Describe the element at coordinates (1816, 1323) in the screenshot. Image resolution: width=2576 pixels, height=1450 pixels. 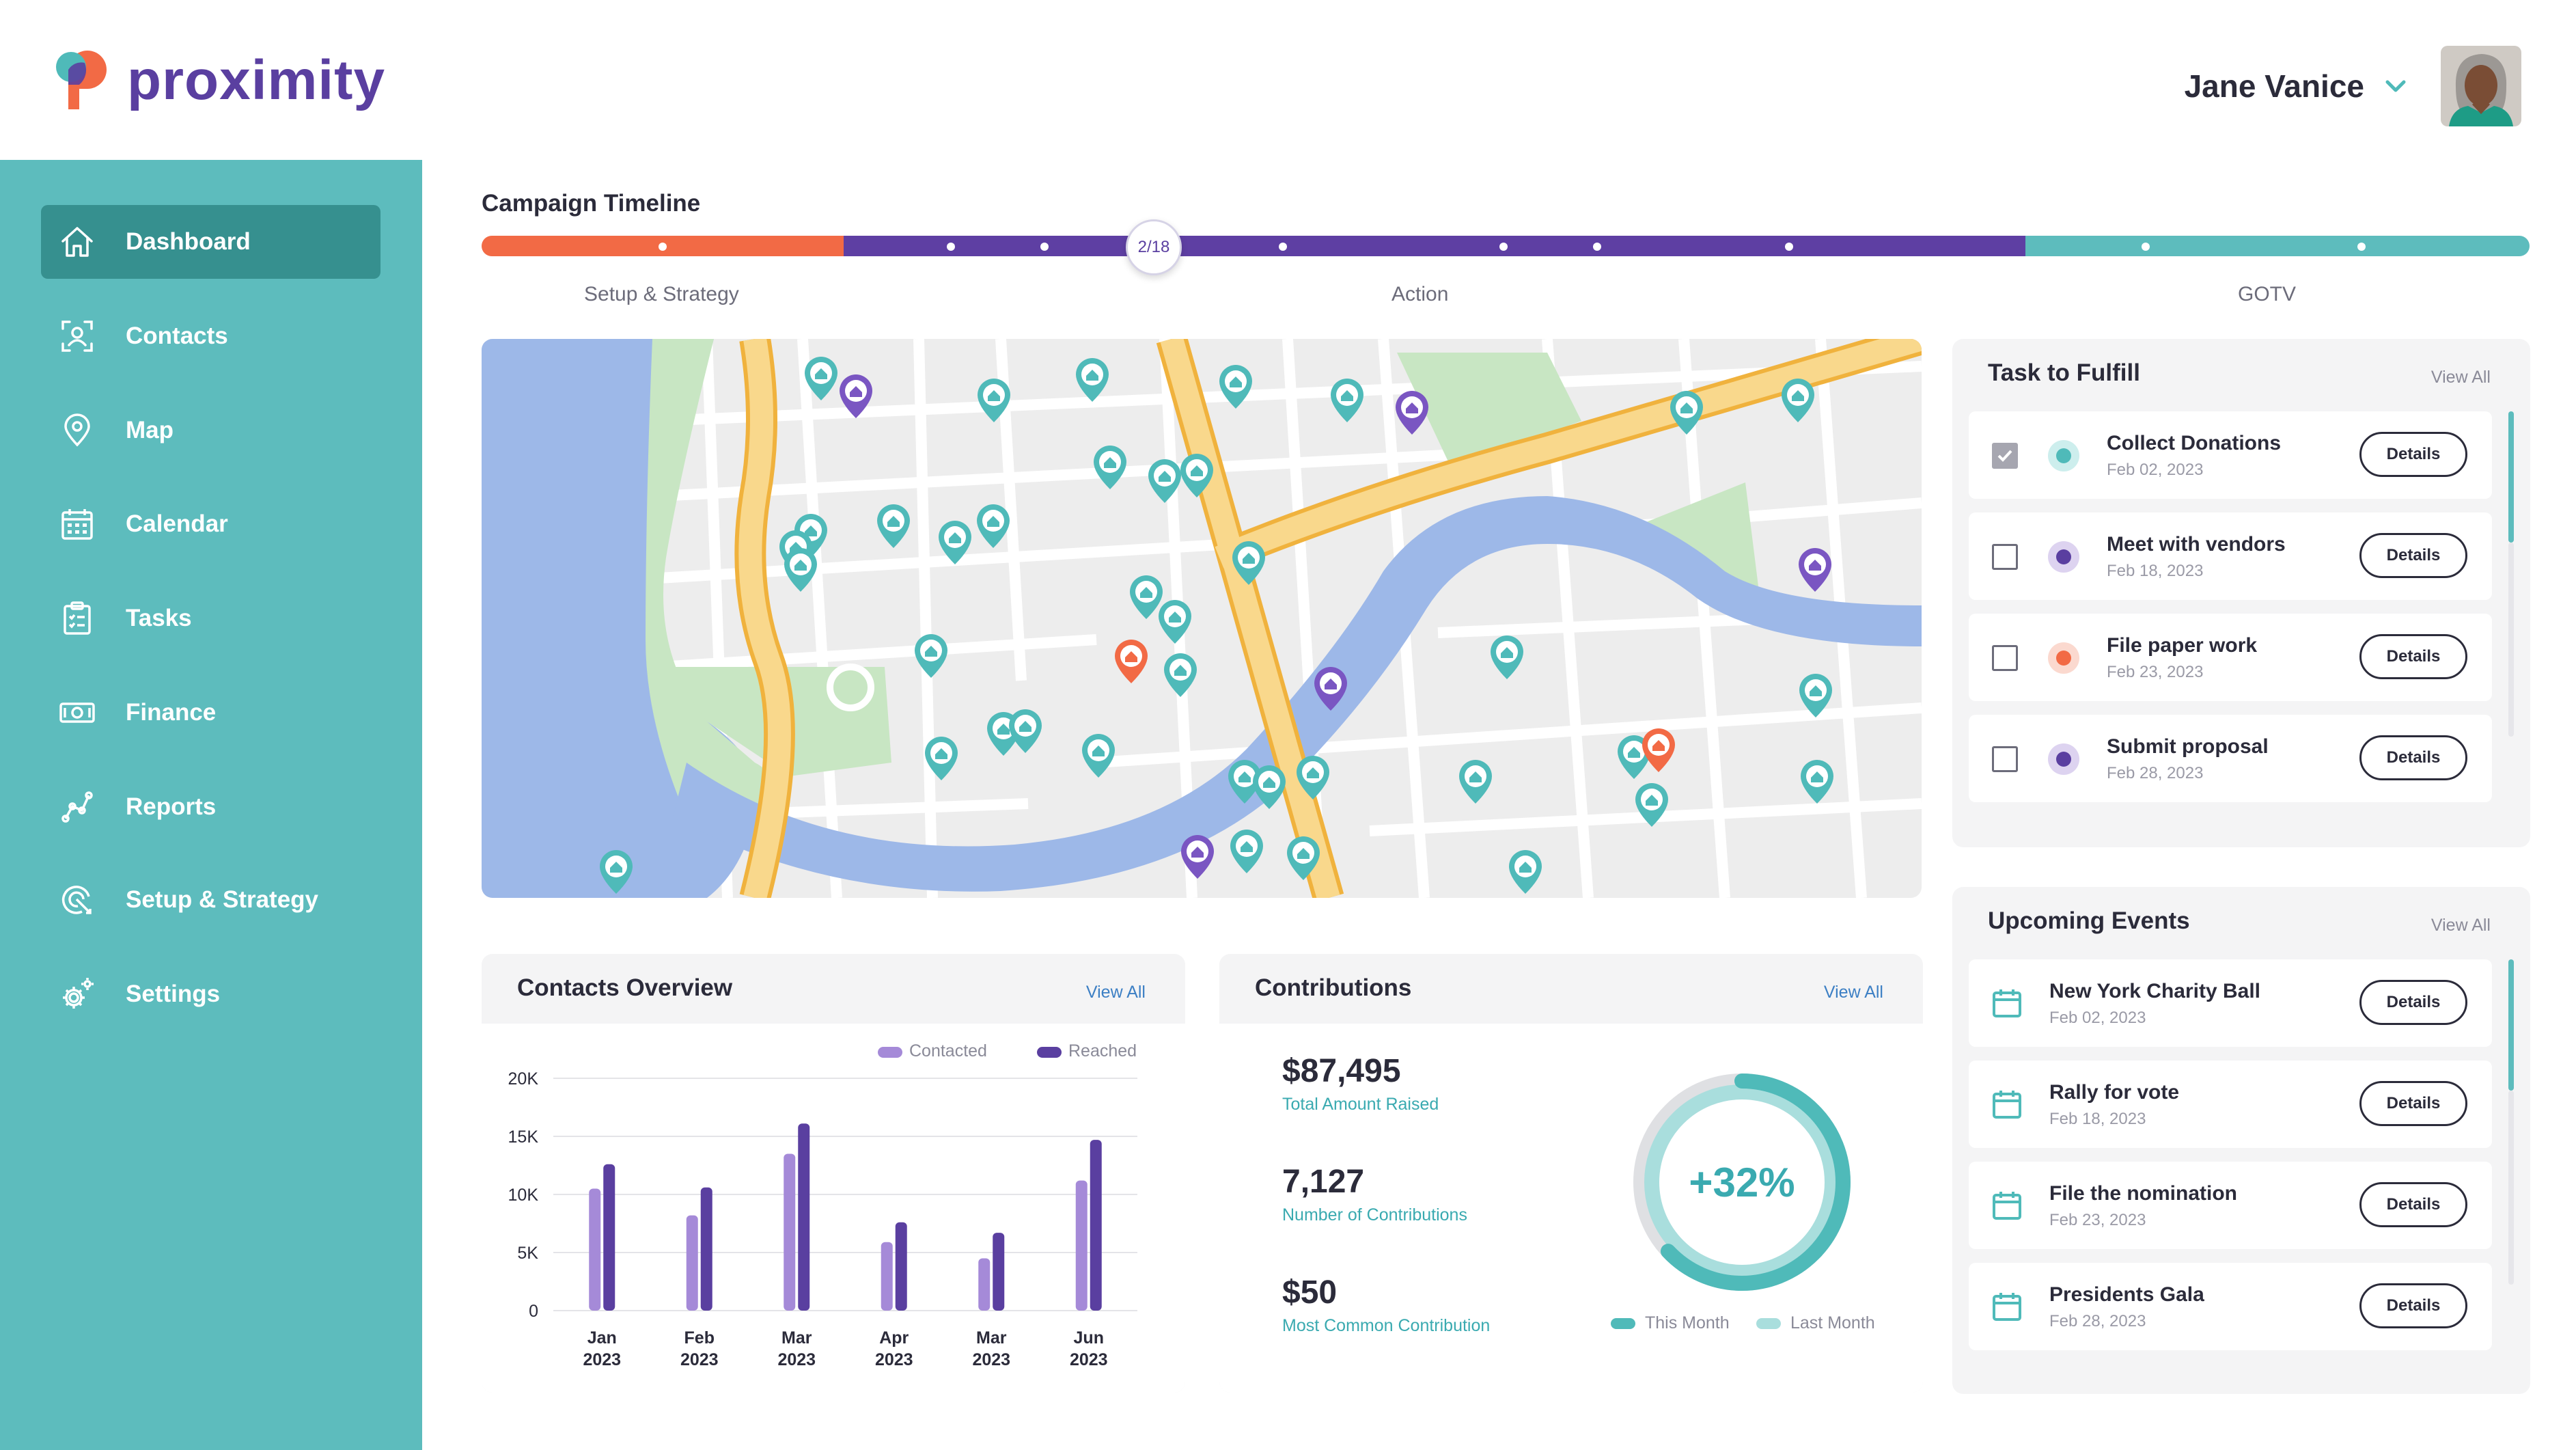
I see `legend-last-month: Last Month` at that location.